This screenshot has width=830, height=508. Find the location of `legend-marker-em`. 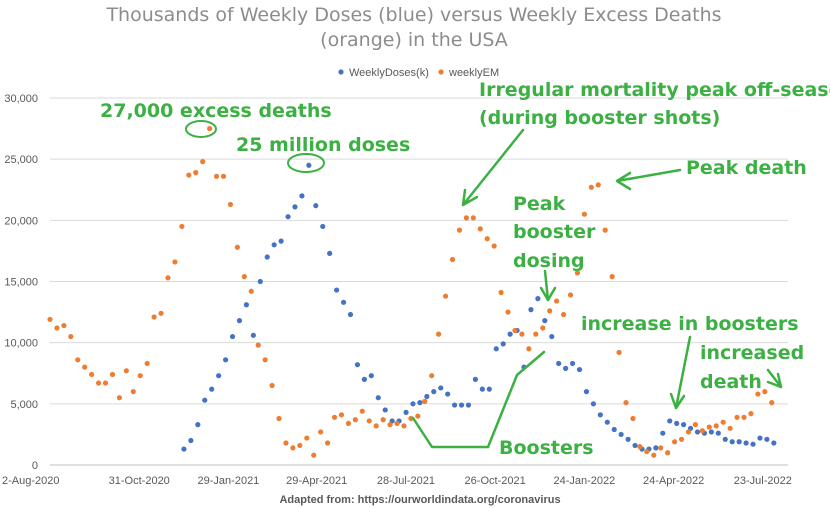

legend-marker-em is located at coordinates (441, 72).